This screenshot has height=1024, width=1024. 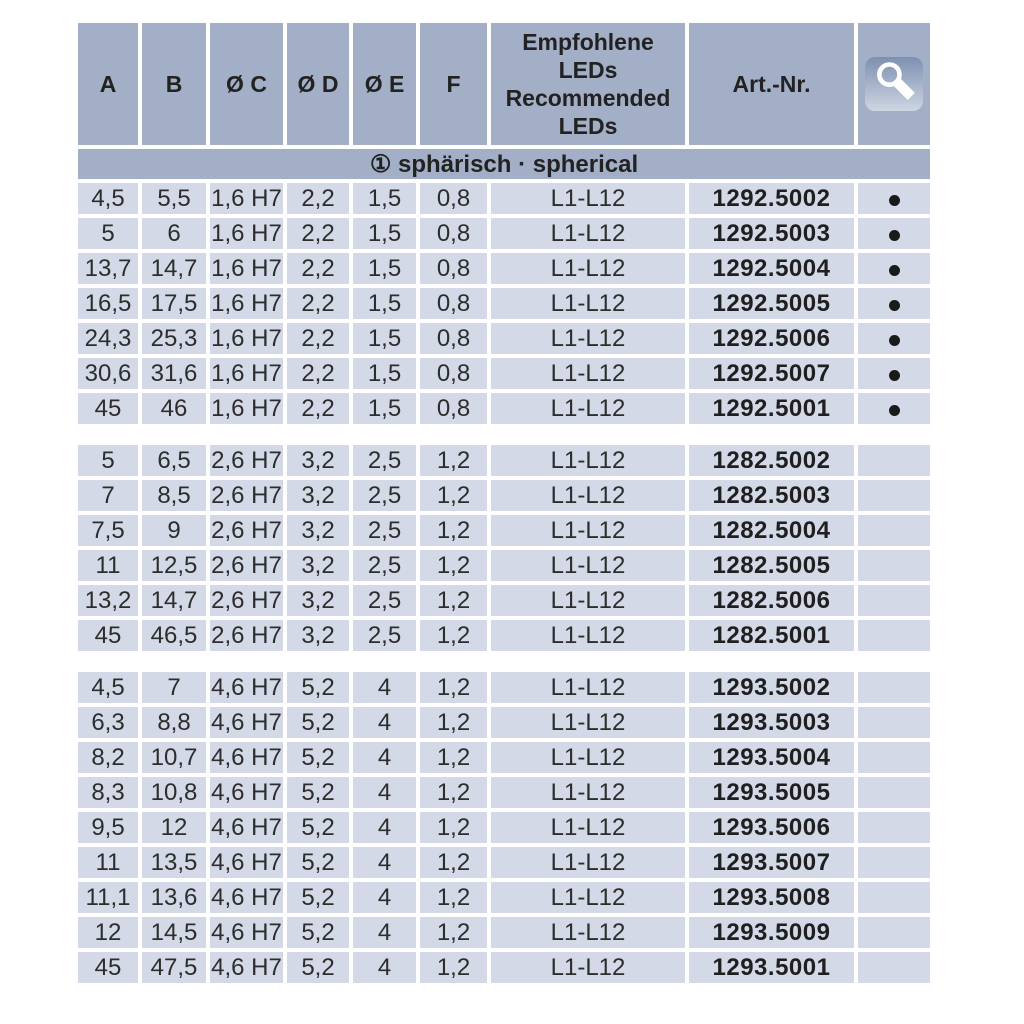 I want to click on cell-b: 6,5, so click(x=174, y=460).